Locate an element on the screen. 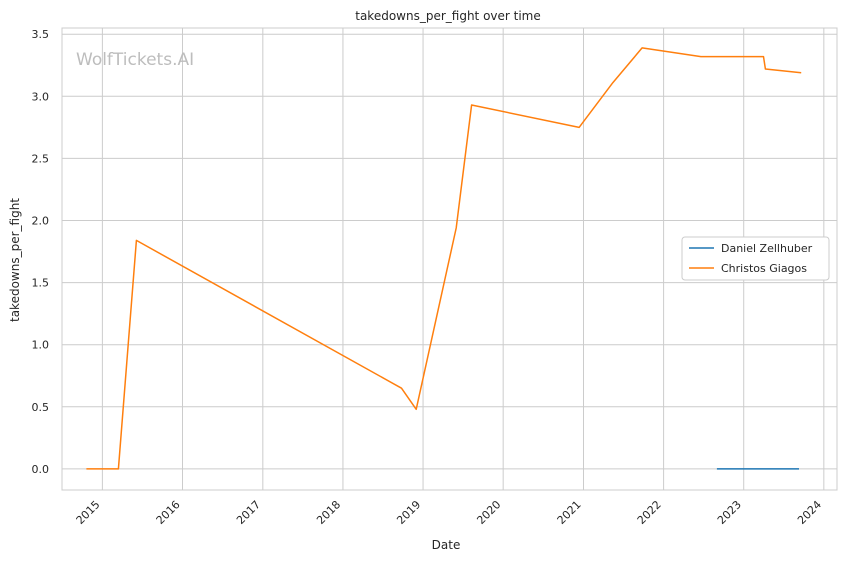  legend-label-daniel-zellhuber: Daniel Zellhuber is located at coordinates (767, 248).